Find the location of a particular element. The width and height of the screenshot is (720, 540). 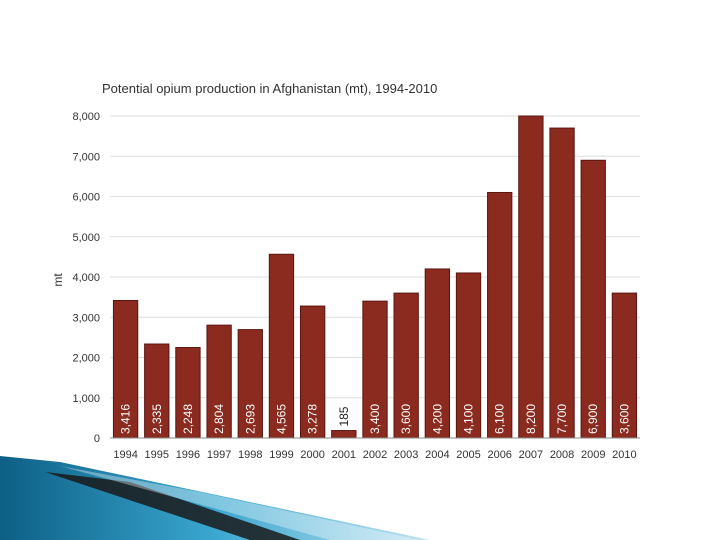

data-label: 2,804 is located at coordinates (219, 419).